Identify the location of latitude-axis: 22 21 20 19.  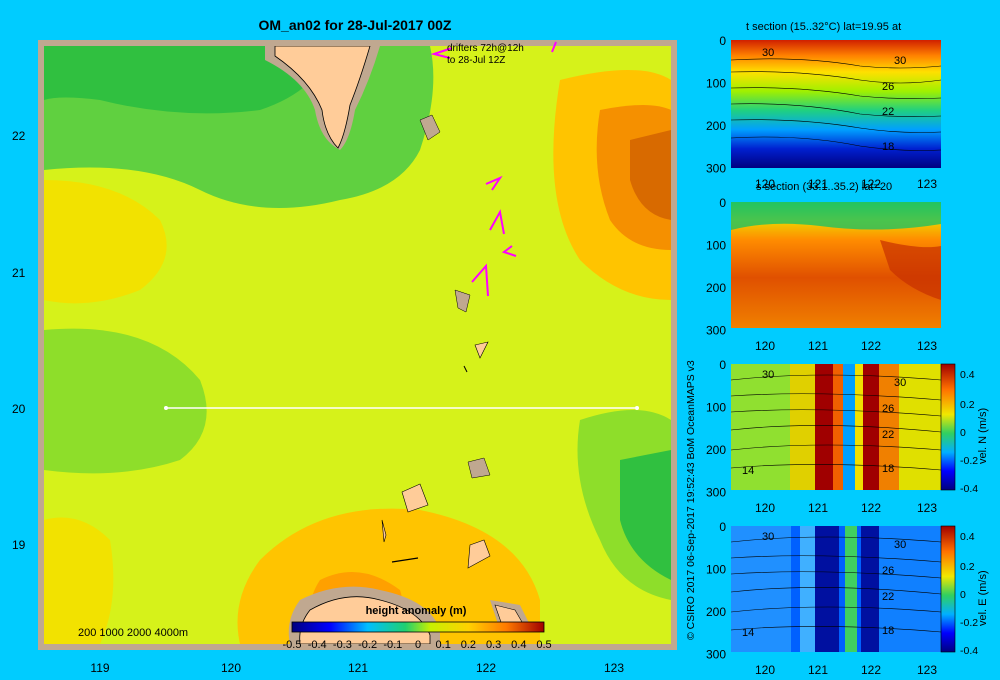
(19, 340).